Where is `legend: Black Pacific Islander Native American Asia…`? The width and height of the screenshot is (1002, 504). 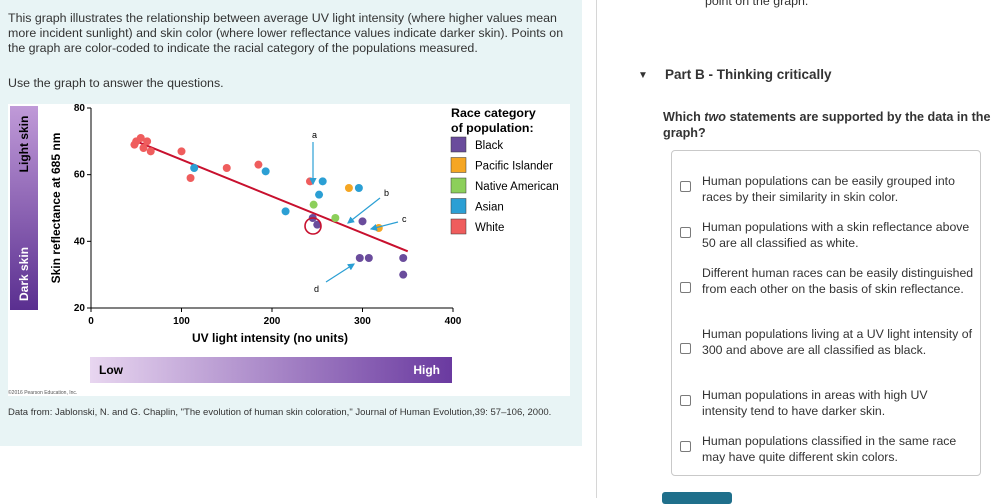
legend: Black Pacific Islander Native American Asia… is located at coordinates (504, 185).